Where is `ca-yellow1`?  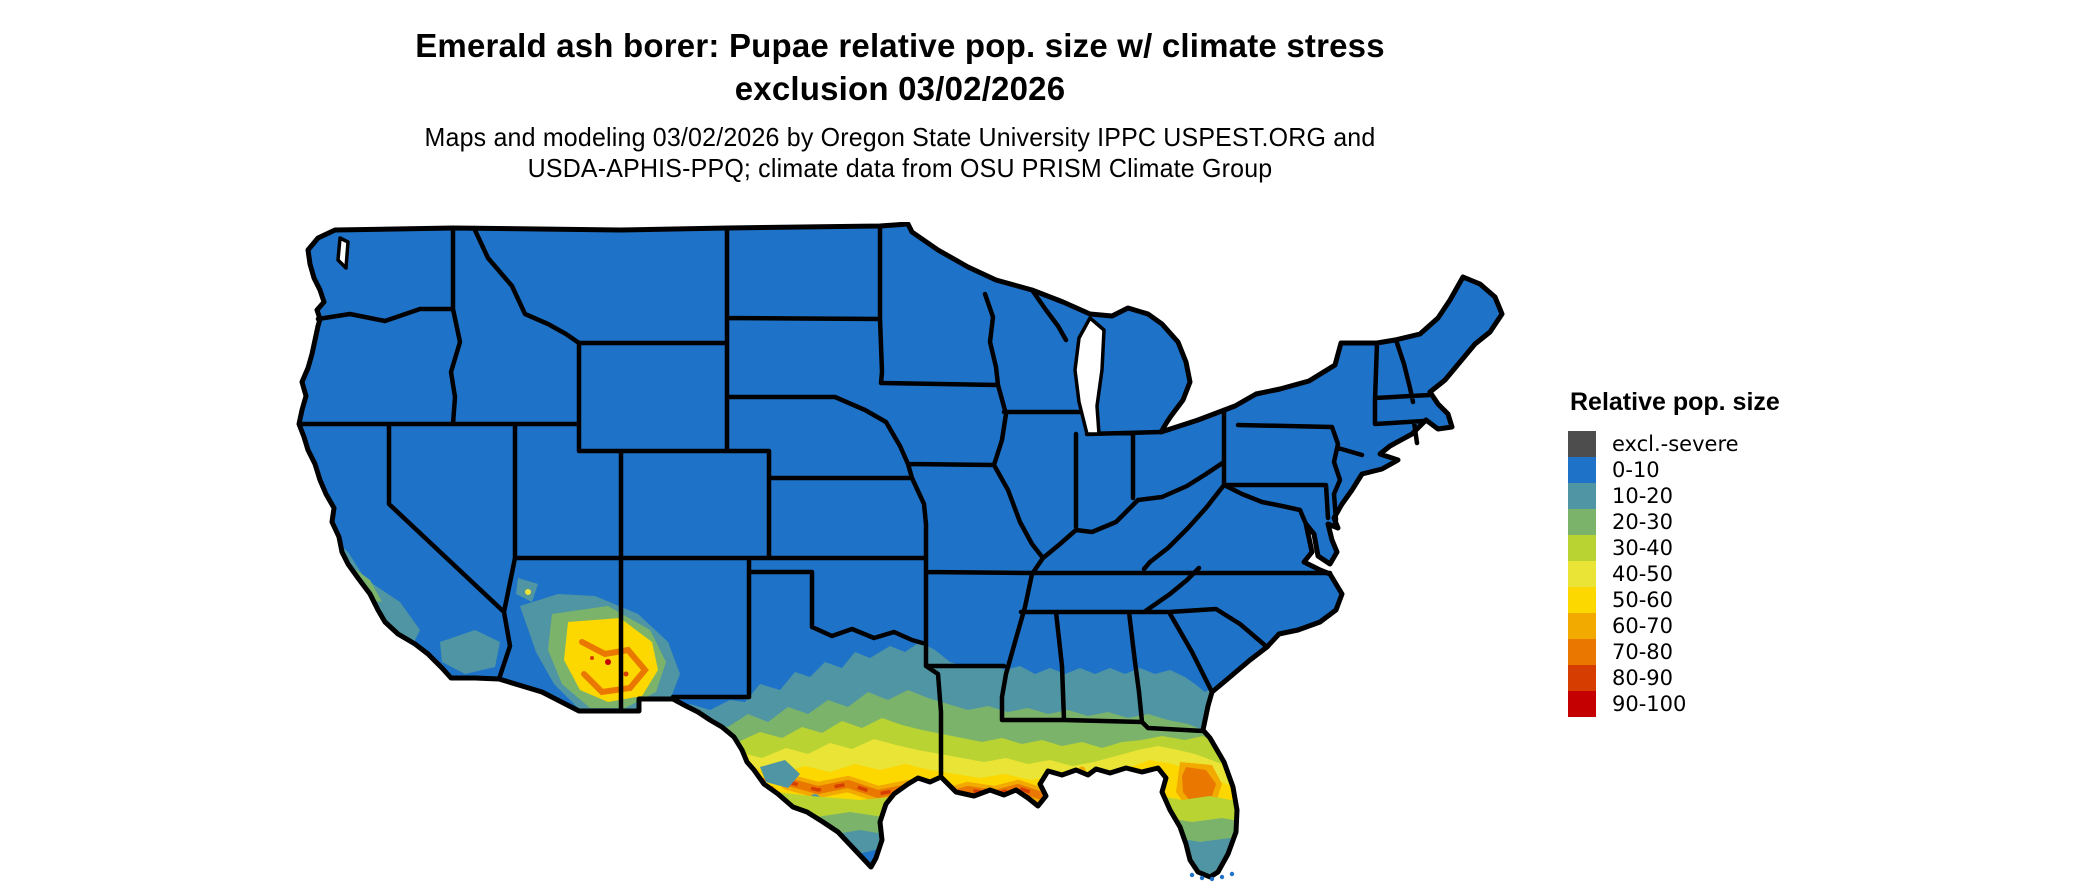
ca-yellow1 is located at coordinates (400, 644).